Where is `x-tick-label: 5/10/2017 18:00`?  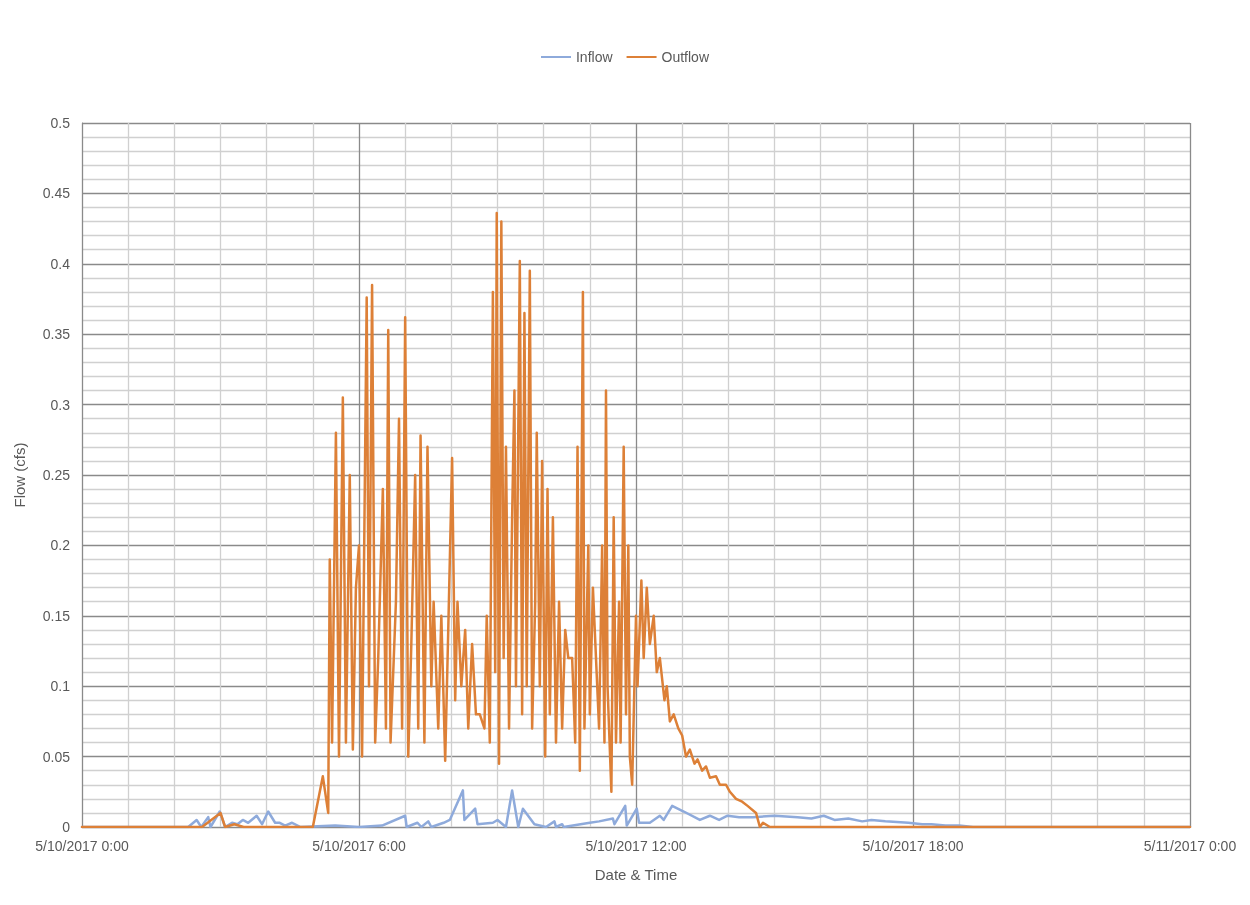 x-tick-label: 5/10/2017 18:00 is located at coordinates (913, 846).